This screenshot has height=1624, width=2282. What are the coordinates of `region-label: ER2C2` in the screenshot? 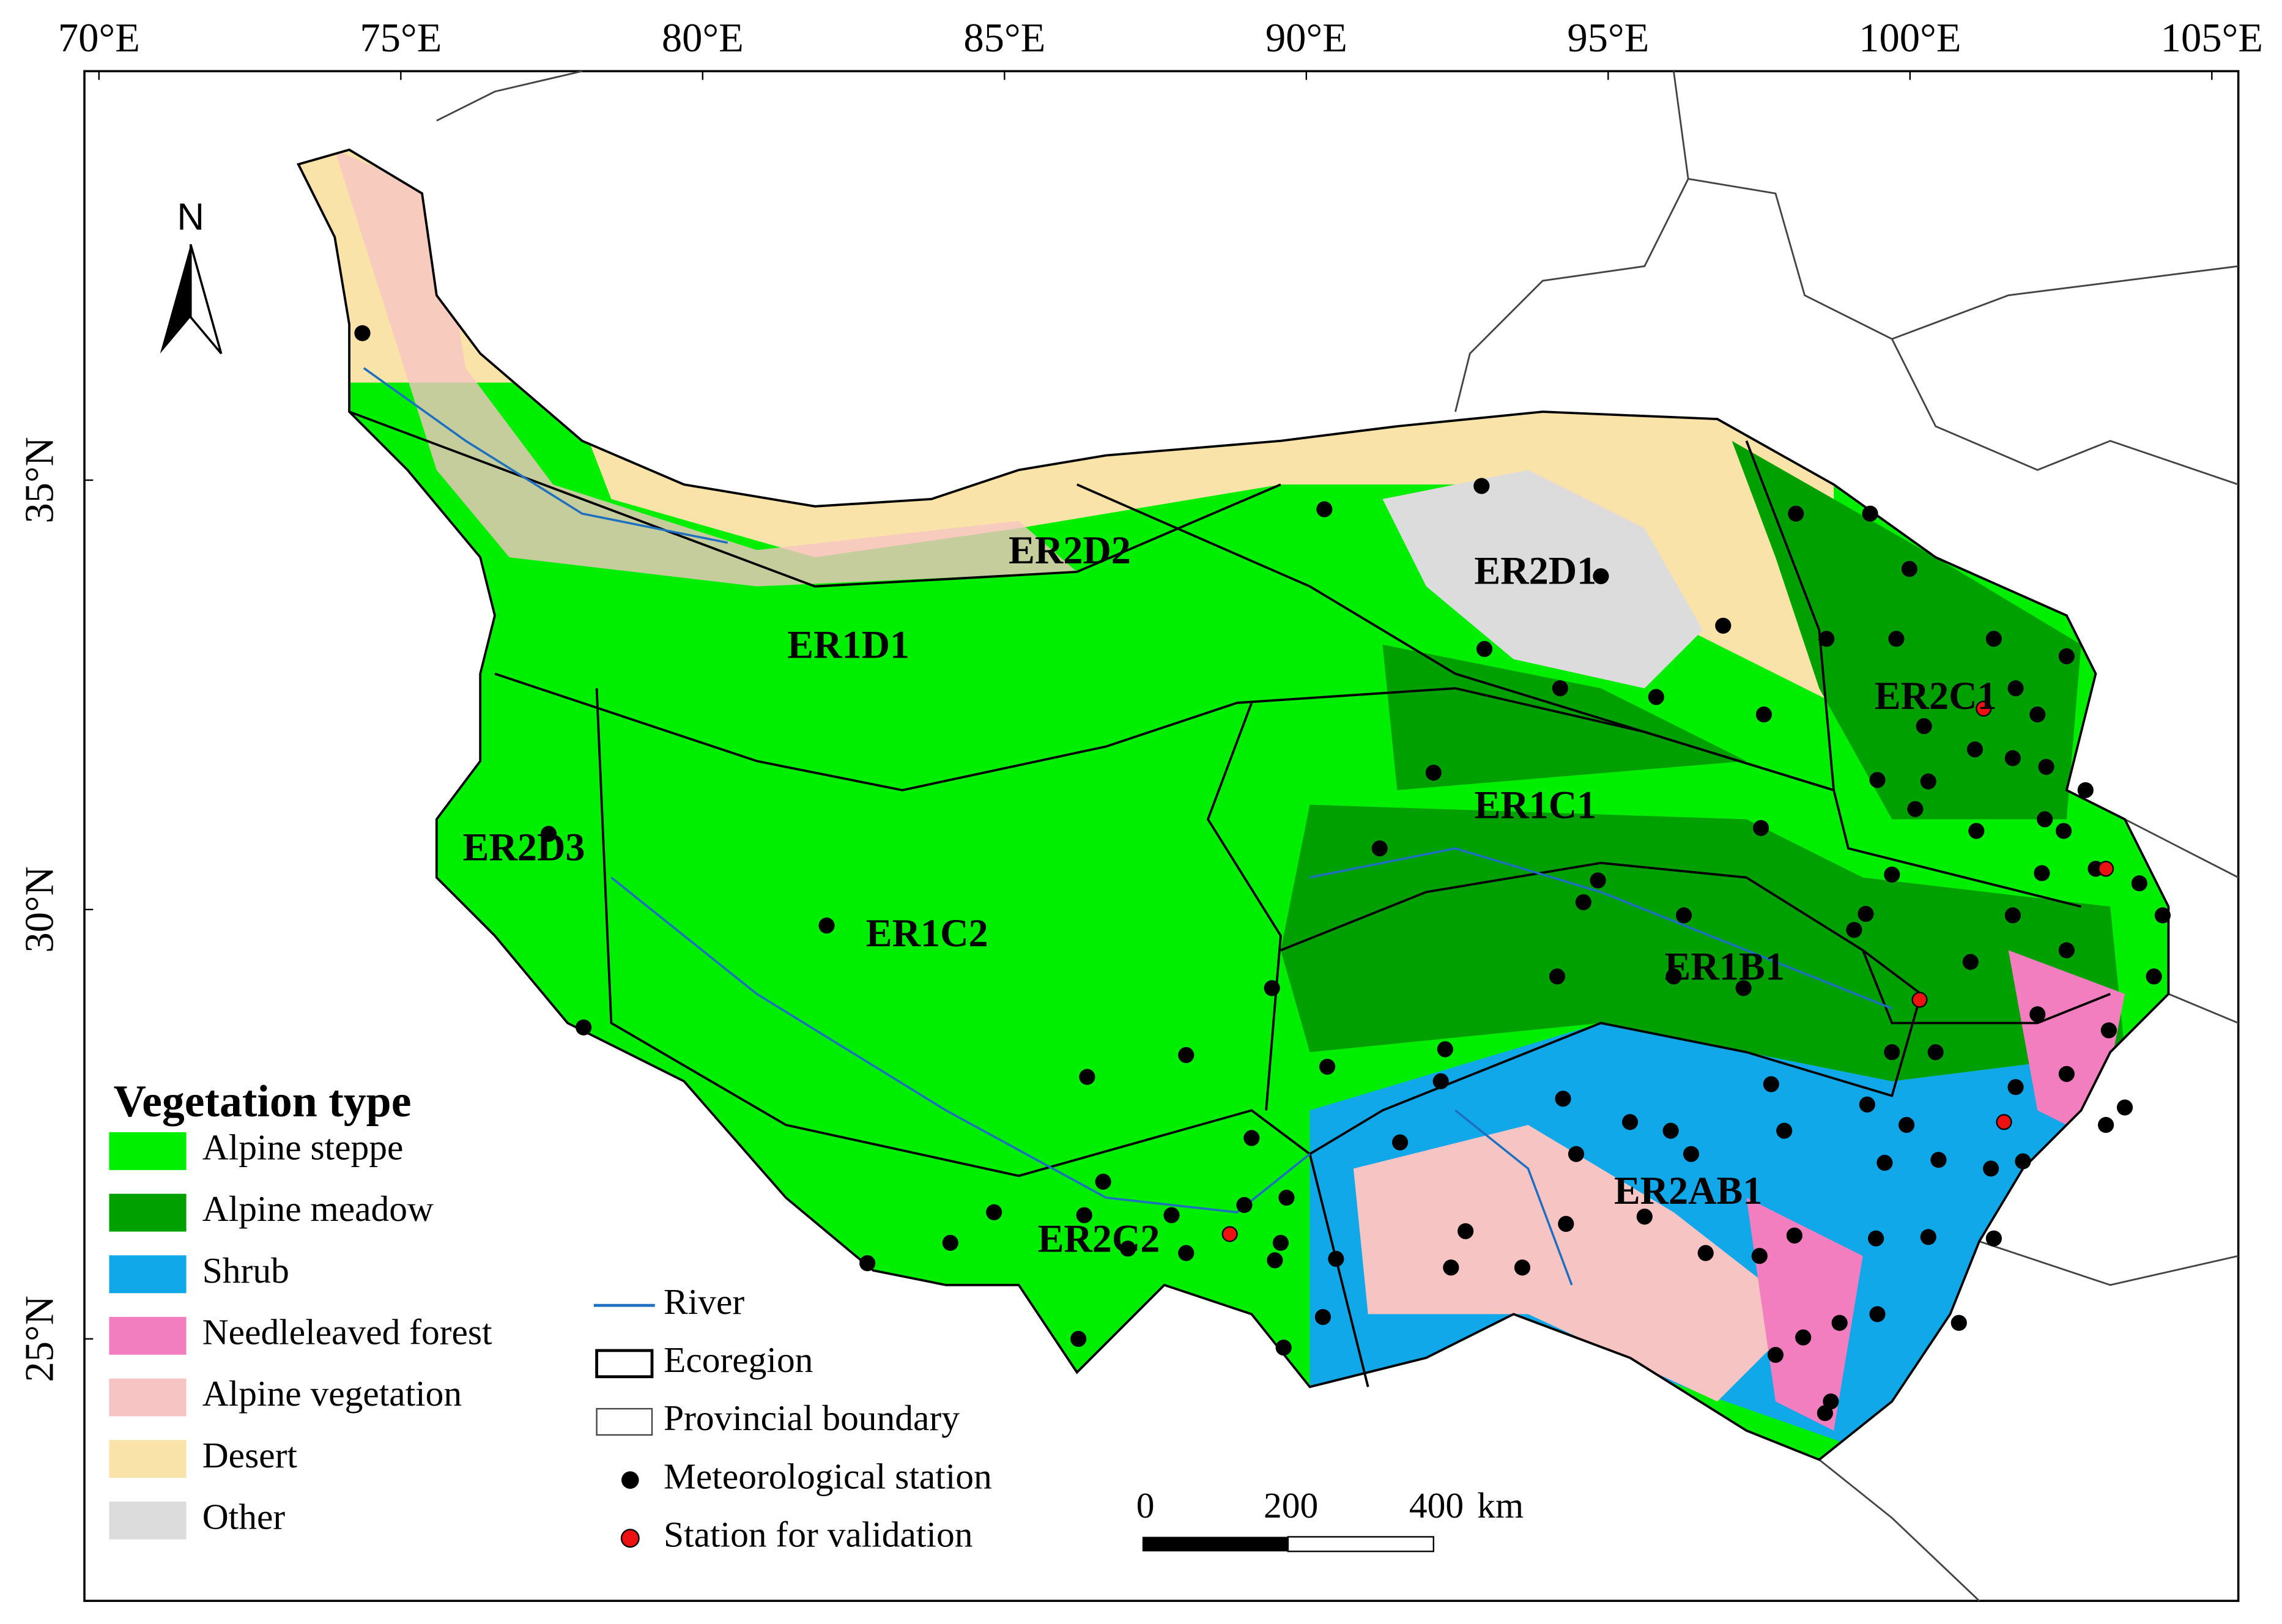 It's located at (1099, 1239).